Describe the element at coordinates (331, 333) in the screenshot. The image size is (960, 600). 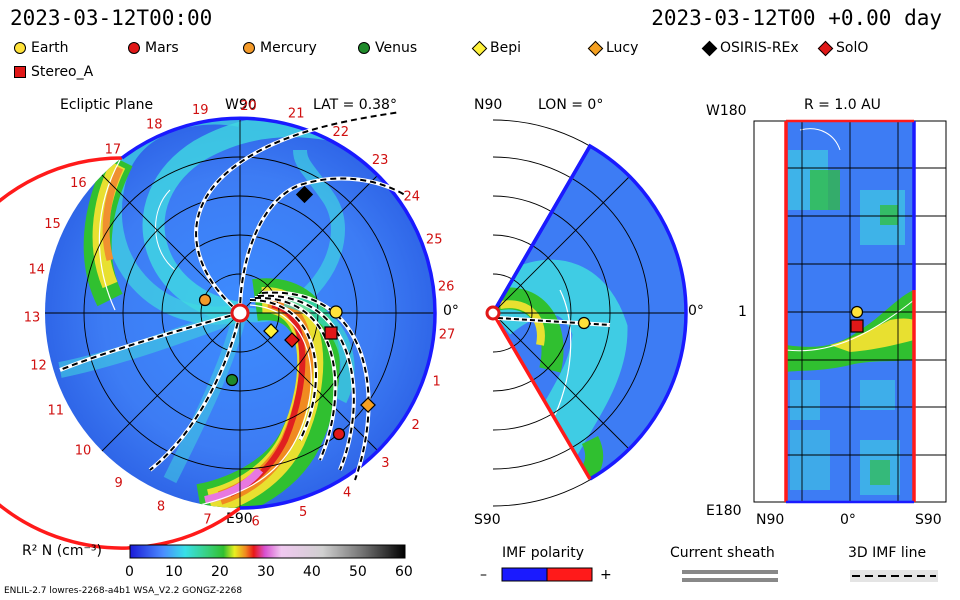
I see `stereo-a-marker` at that location.